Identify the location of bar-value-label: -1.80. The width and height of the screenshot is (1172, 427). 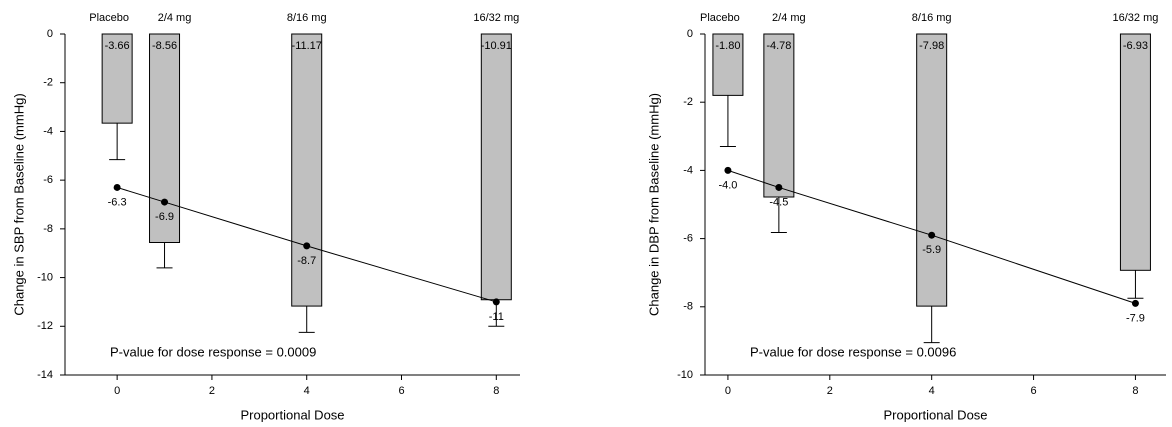
(727, 46).